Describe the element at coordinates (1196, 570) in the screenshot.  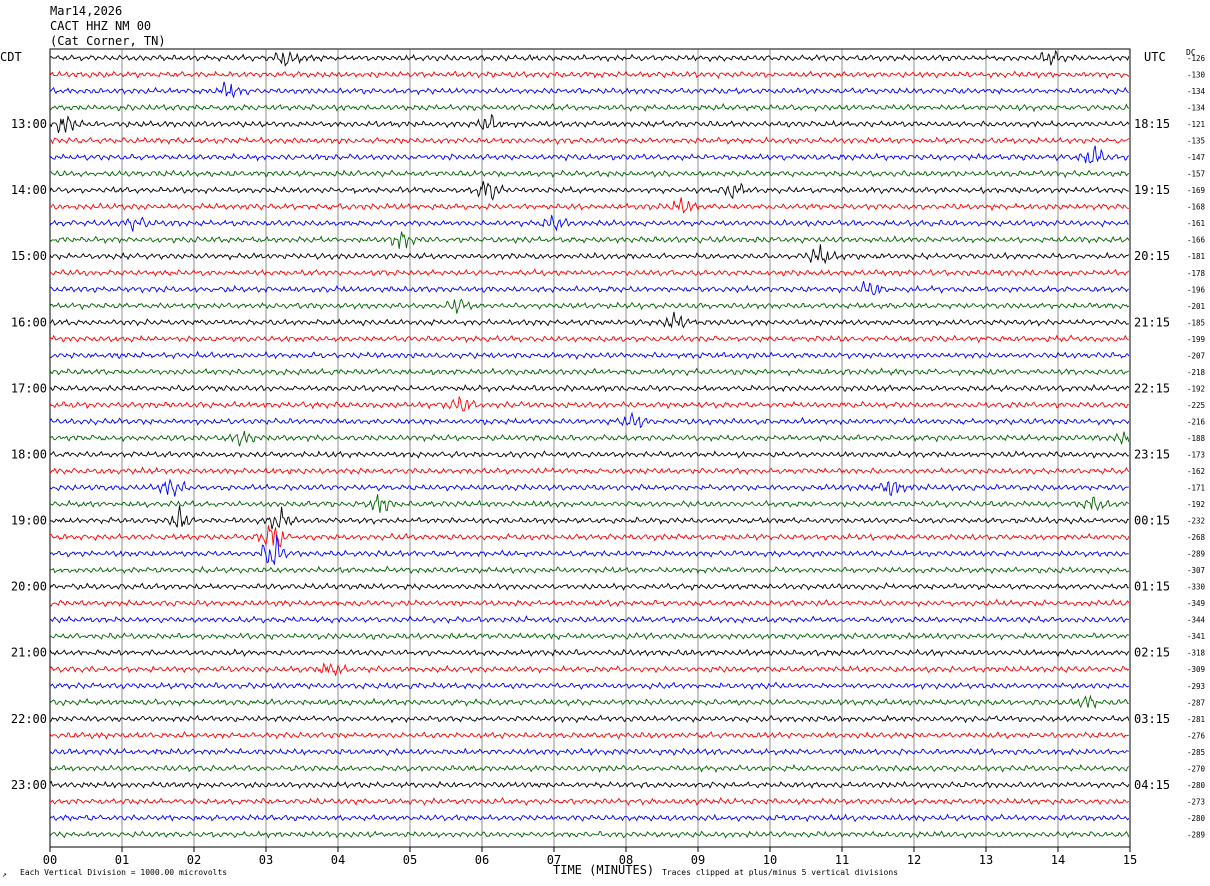
I see `dc-offset-label: -307` at that location.